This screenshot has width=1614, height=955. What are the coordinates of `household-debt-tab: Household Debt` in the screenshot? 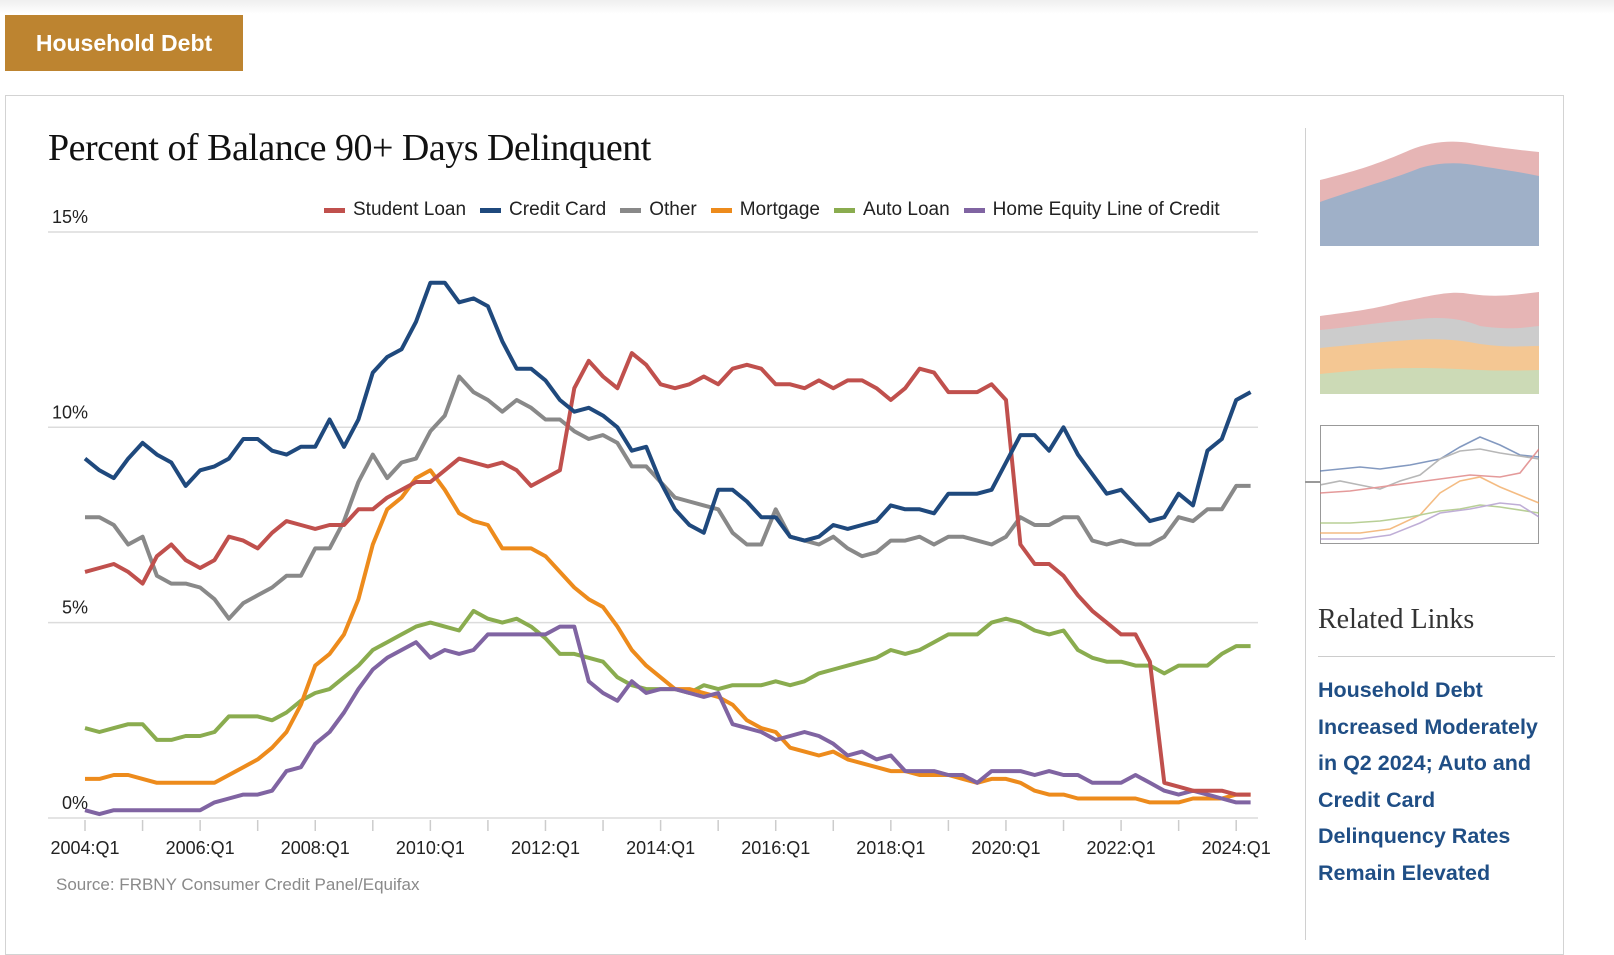 It's located at (124, 43).